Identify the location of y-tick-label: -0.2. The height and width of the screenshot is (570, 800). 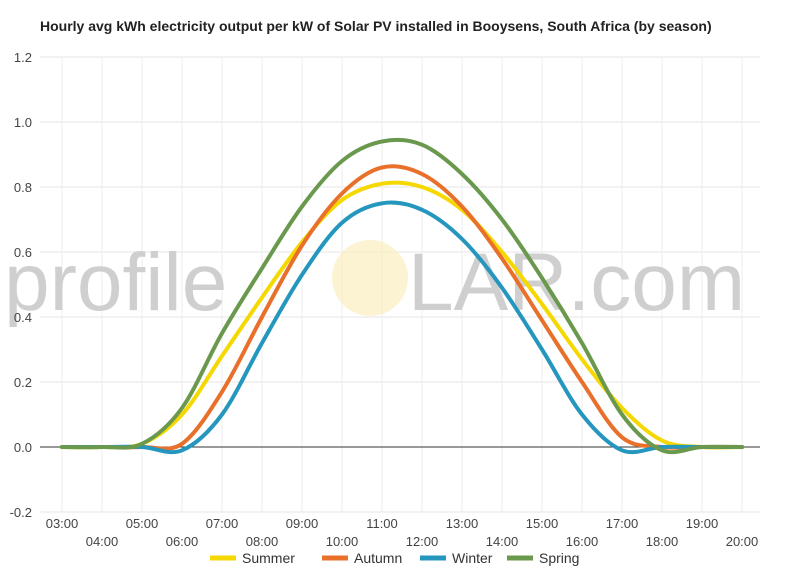
(21, 512).